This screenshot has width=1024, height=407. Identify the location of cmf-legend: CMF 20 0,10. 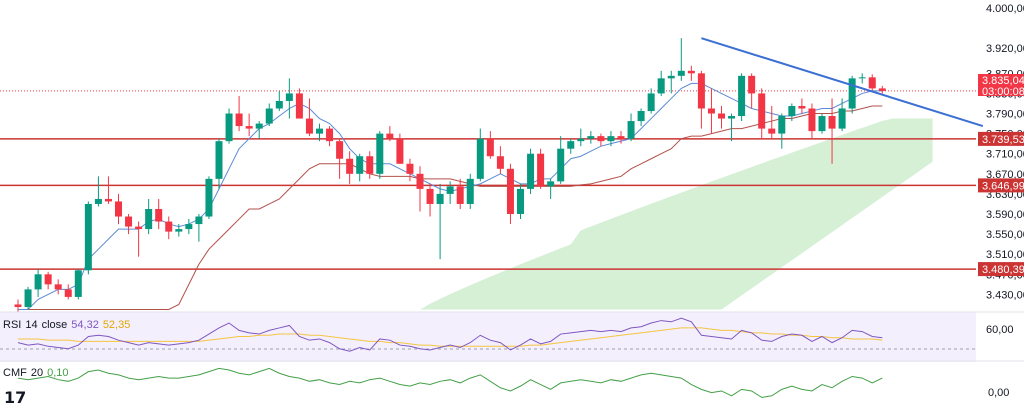
(38, 373).